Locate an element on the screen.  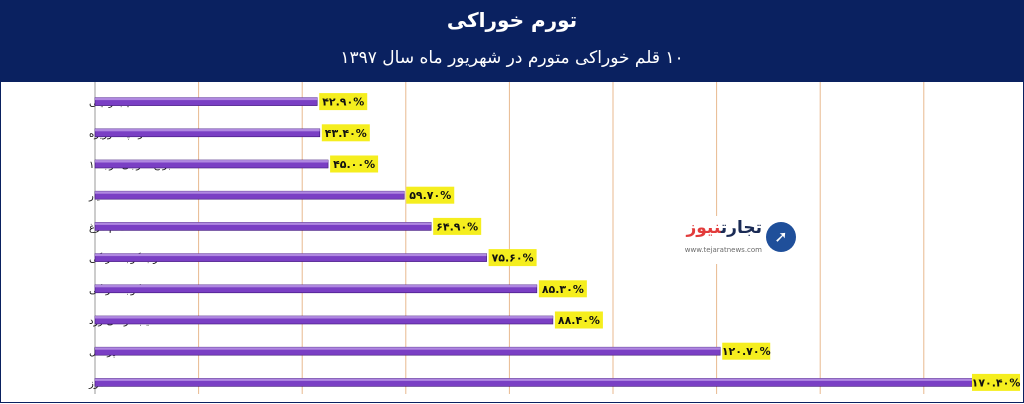
chart-title: تورم خوراکی is located at coordinates (512, 20).